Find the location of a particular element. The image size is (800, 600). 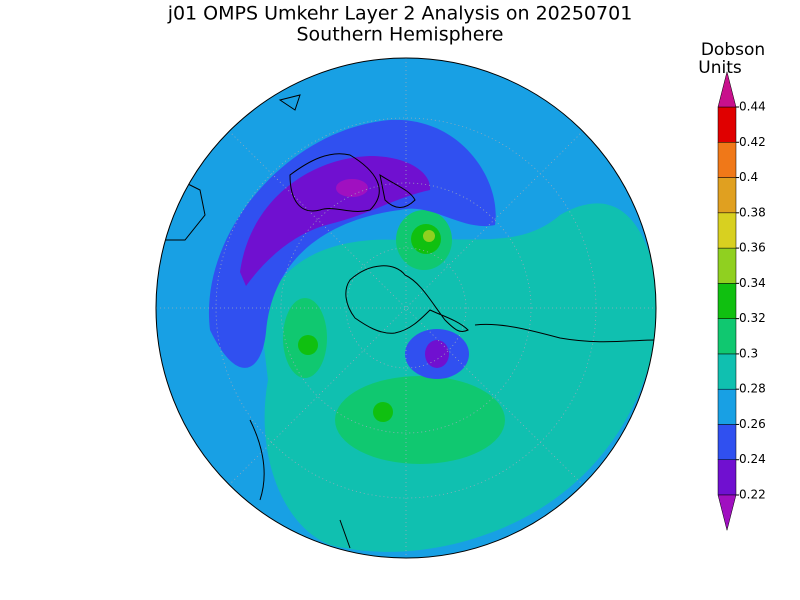

colorbar-tick-label: 0.4 is located at coordinates (748, 177).